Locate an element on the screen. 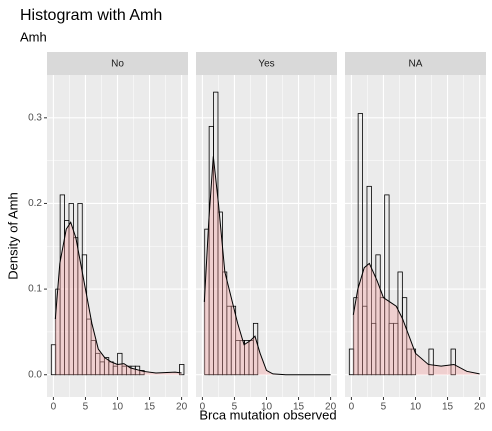  strip-label: NA is located at coordinates (416, 64).